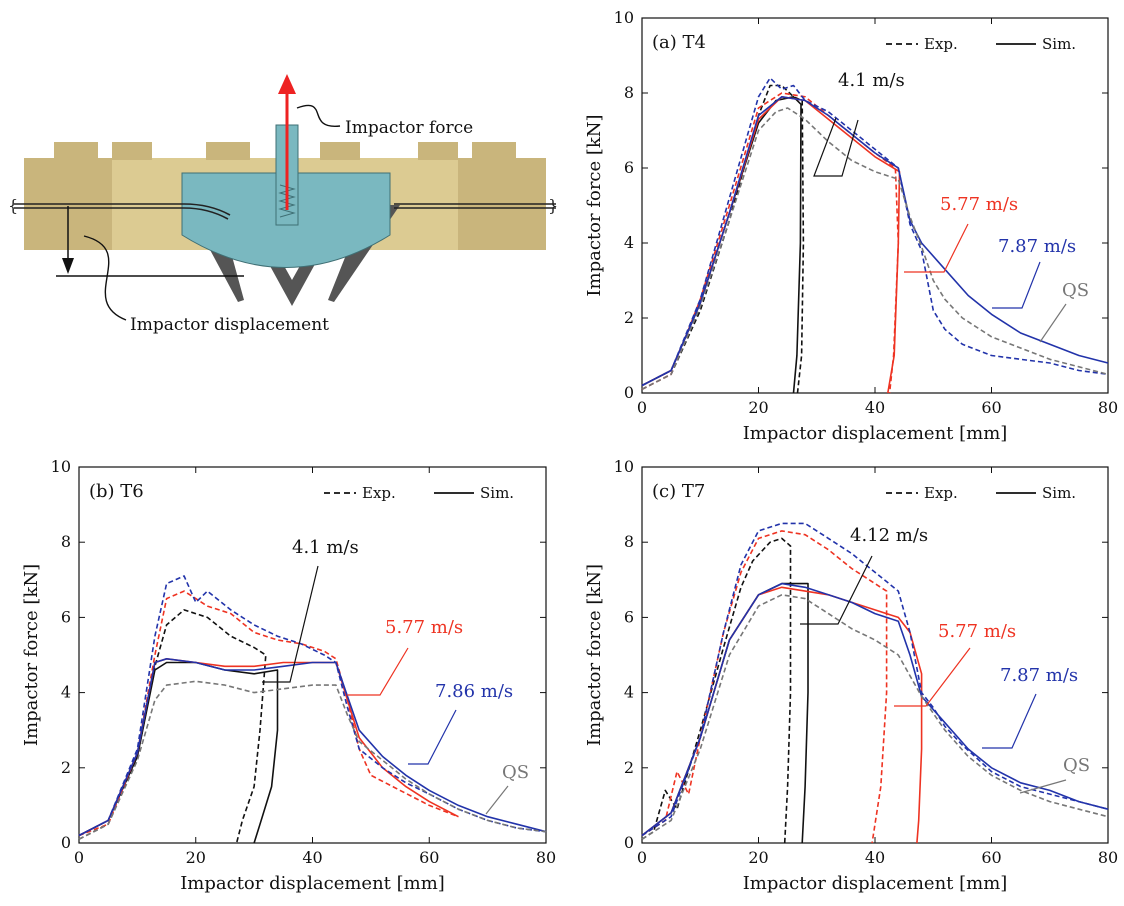 The height and width of the screenshot is (906, 1124). I want to click on impact-test-schematic: { } Impactor force Impactor displacement, so click(283, 204).